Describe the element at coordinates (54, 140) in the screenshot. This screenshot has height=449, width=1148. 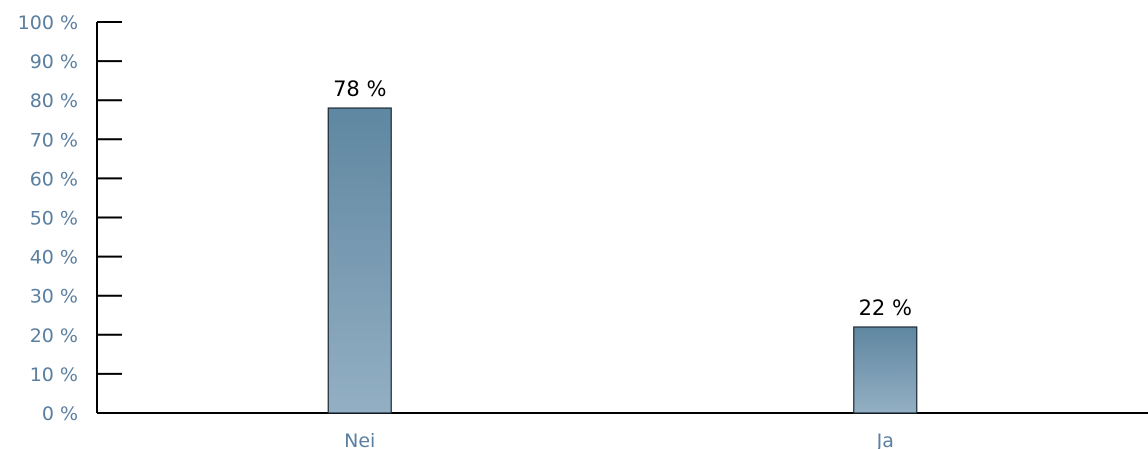
I see `y-tick-label: 70 %` at that location.